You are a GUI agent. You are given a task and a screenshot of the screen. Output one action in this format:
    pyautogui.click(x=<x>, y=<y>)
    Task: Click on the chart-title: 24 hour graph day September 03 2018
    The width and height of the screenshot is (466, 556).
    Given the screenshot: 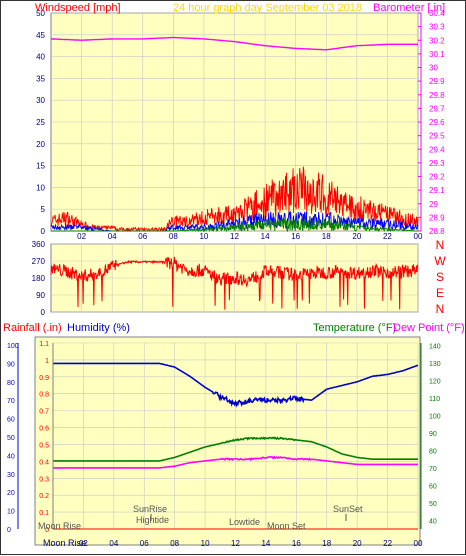 What is the action you would take?
    pyautogui.click(x=267, y=8)
    